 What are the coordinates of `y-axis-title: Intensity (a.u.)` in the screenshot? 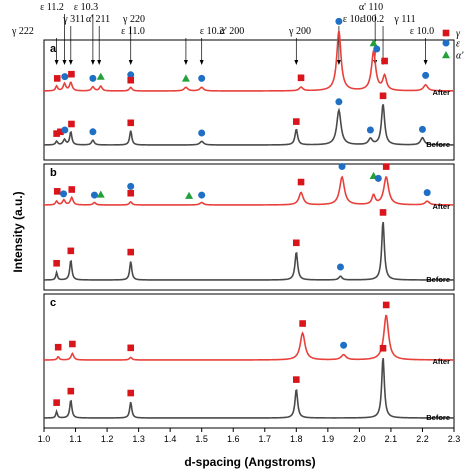 It's located at (18, 231).